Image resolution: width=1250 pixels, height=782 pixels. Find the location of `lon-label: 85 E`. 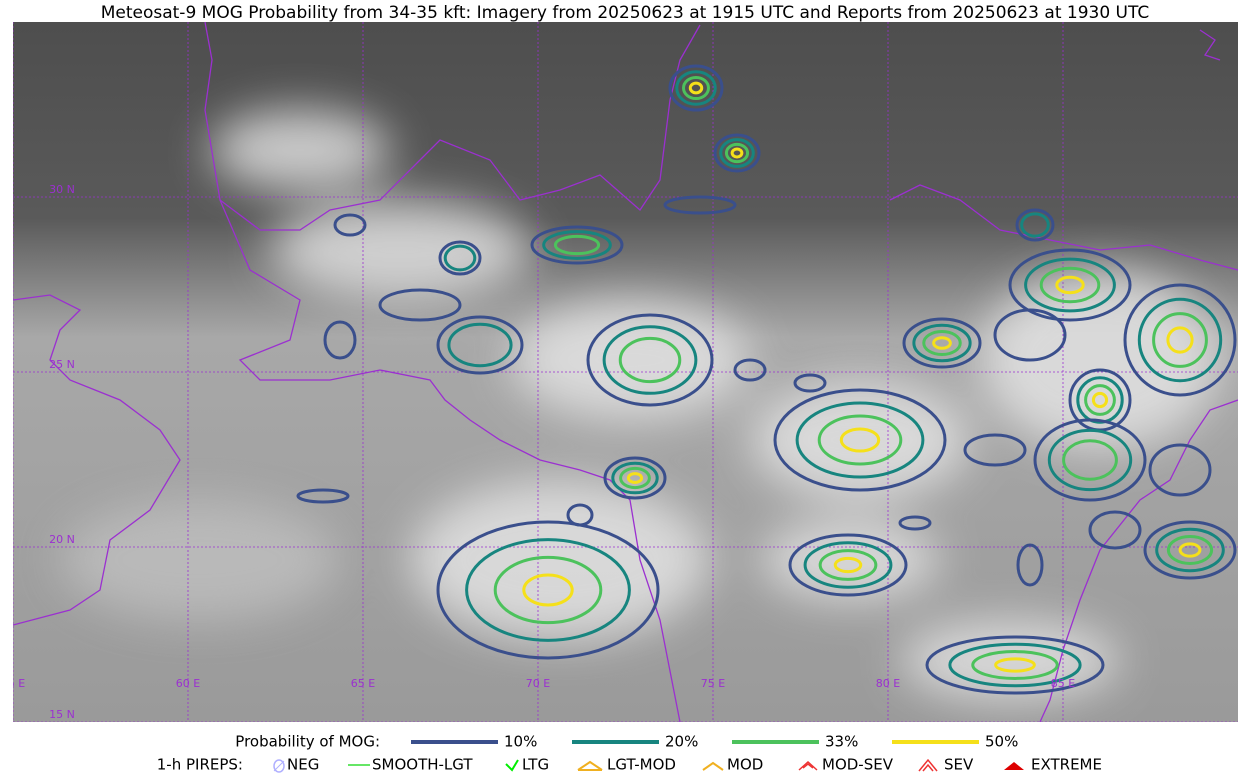

lon-label: 85 E is located at coordinates (1063, 683).